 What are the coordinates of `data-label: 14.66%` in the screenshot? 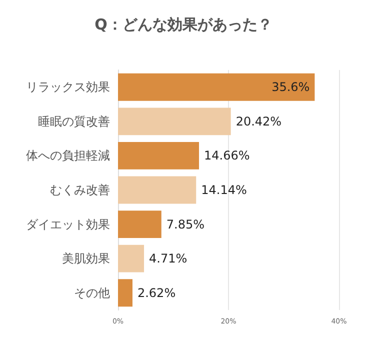 It's located at (227, 155).